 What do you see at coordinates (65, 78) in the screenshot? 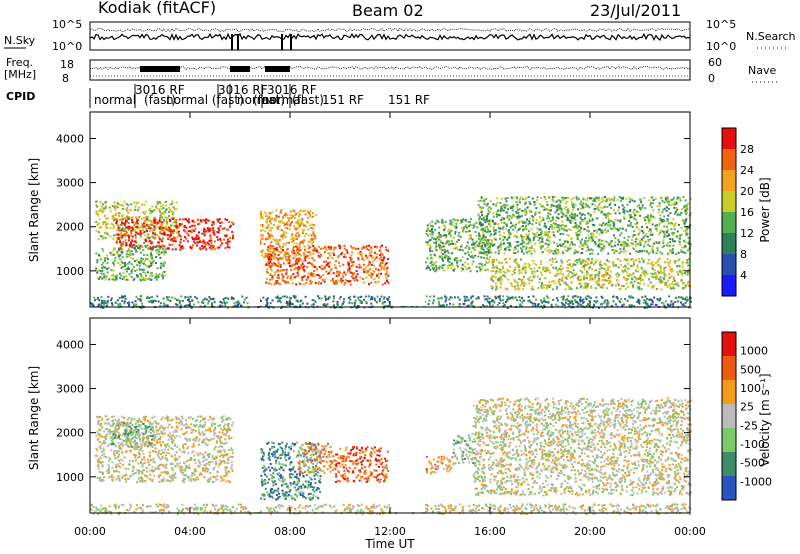
I see `freq-tick-bottom: 8` at bounding box center [65, 78].